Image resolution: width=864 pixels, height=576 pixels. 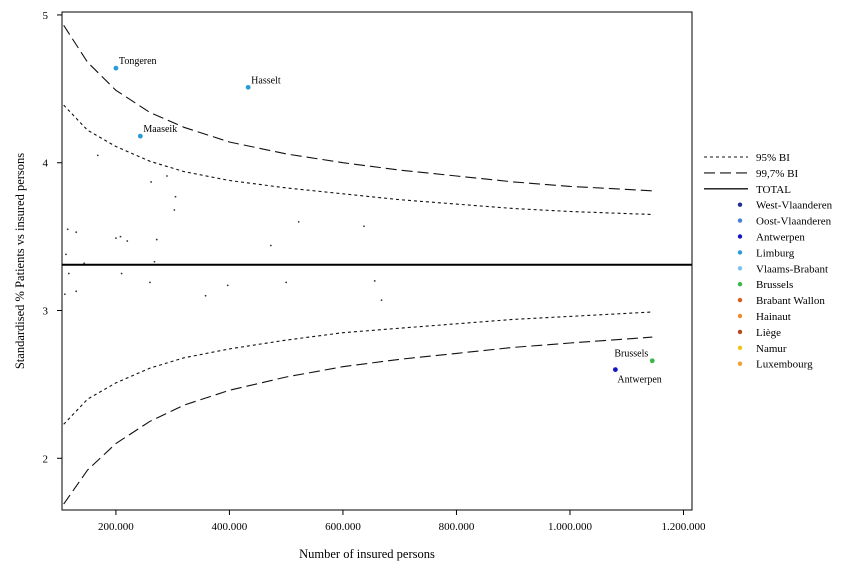 What do you see at coordinates (367, 554) in the screenshot?
I see `x-axis-title: Number of insured persons` at bounding box center [367, 554].